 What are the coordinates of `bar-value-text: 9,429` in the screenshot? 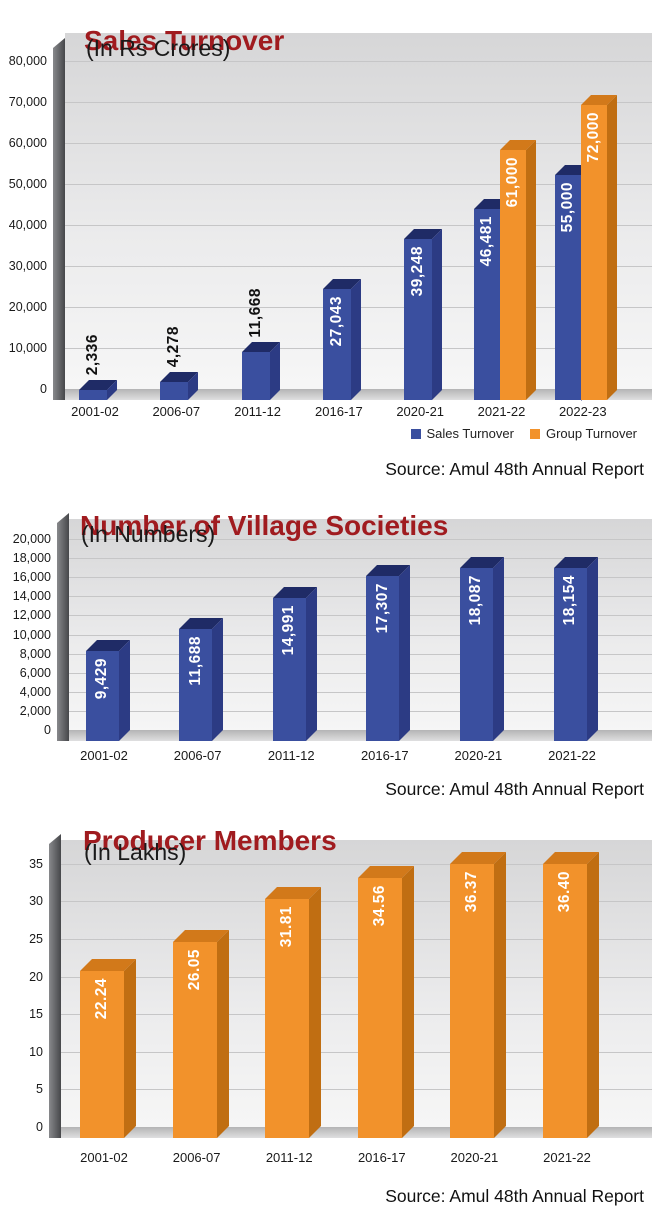 It's located at (101, 678).